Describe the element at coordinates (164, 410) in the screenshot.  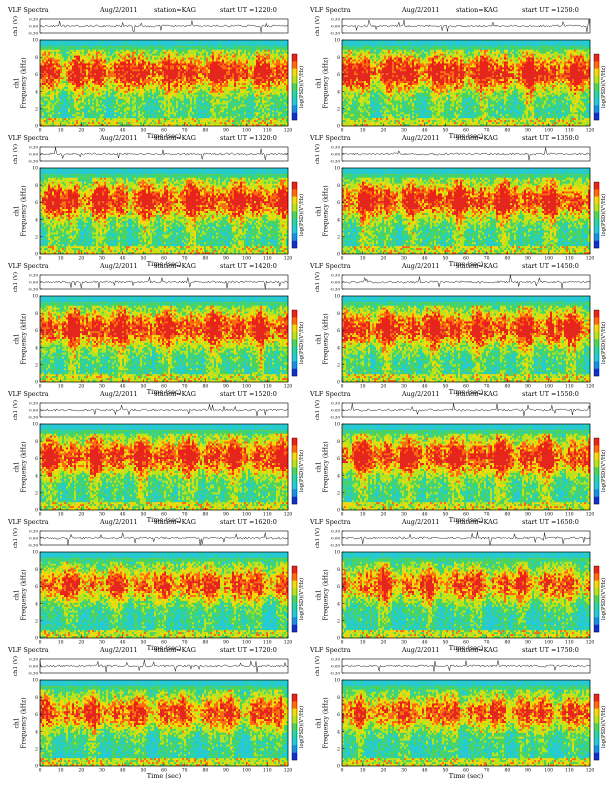
I see `waveform-frame` at that location.